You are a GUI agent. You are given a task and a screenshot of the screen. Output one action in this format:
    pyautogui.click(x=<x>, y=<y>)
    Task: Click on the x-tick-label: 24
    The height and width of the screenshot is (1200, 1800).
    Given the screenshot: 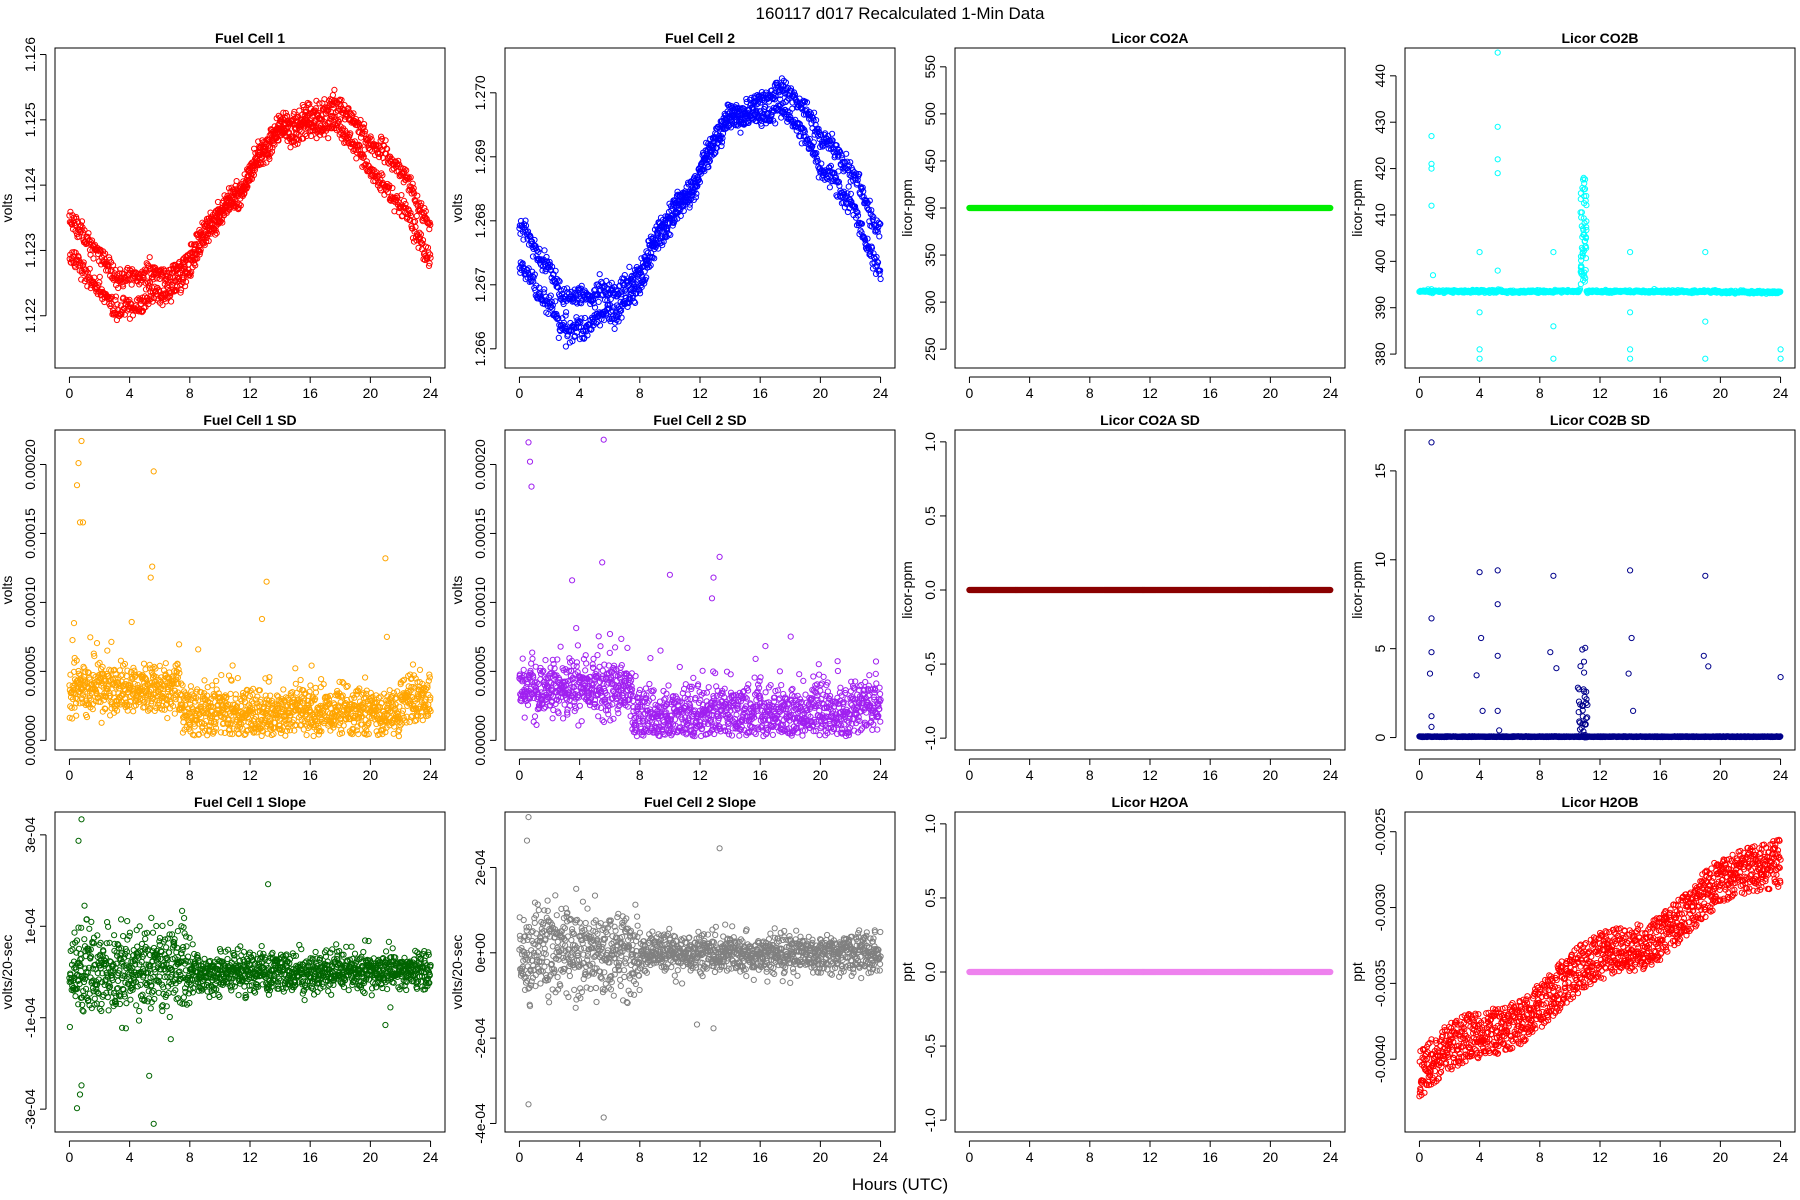 What is the action you would take?
    pyautogui.click(x=431, y=393)
    